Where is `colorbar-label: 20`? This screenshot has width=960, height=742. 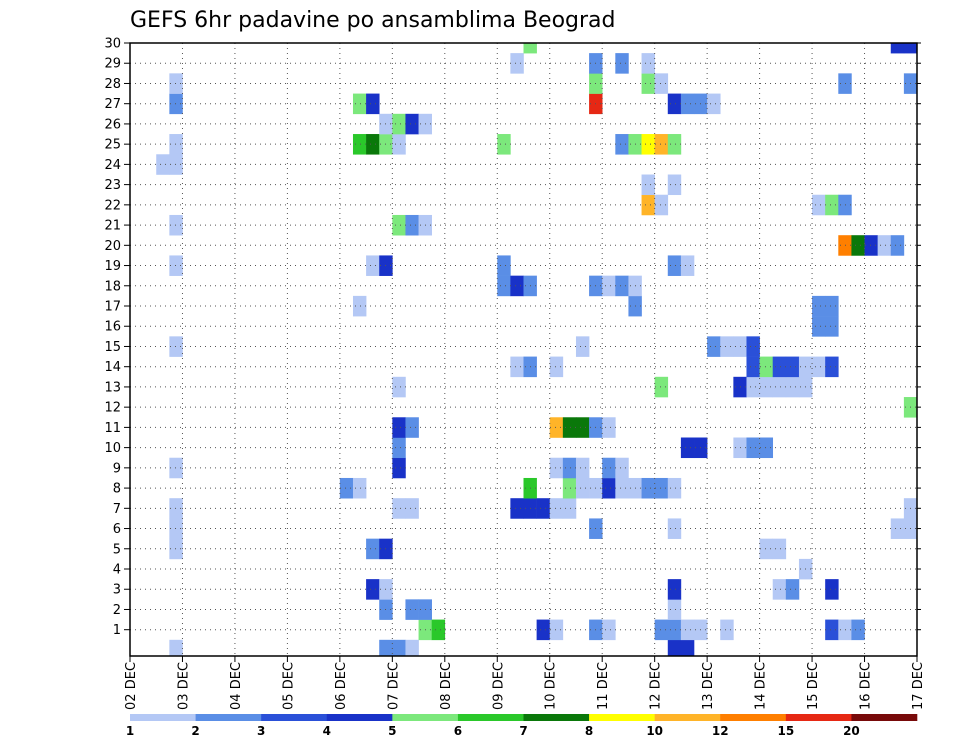 colorbar-label: 20 is located at coordinates (851, 731).